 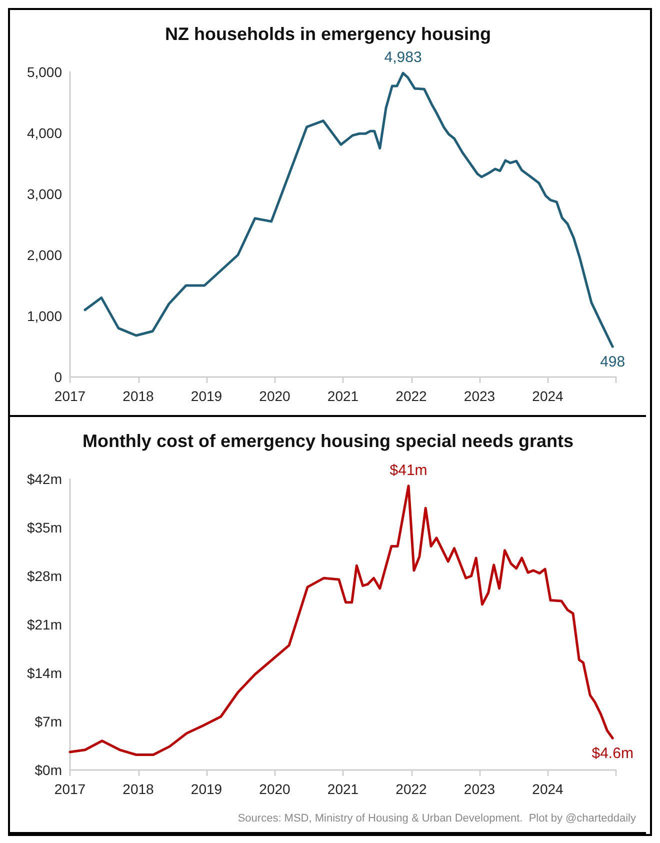 I want to click on y-tick-label: $42m, so click(x=44, y=479).